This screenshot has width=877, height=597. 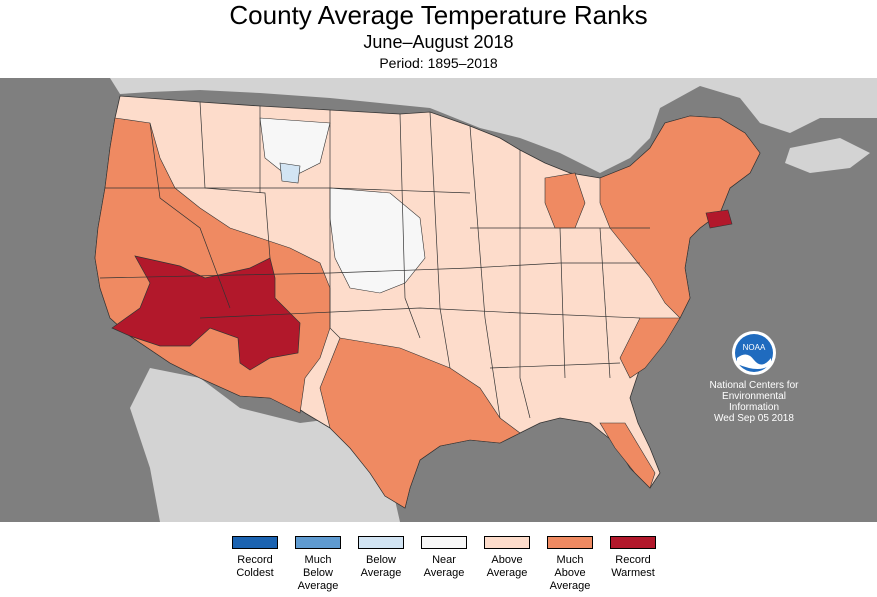 I want to click on credit-line-1: National Centers for, so click(x=754, y=385).